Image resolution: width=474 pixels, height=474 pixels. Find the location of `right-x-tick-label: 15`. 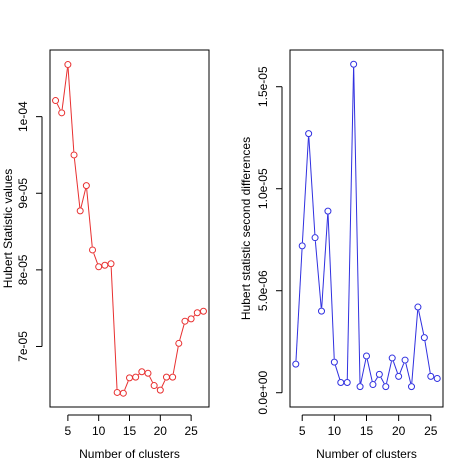

right-x-tick-label: 15 is located at coordinates (367, 431).